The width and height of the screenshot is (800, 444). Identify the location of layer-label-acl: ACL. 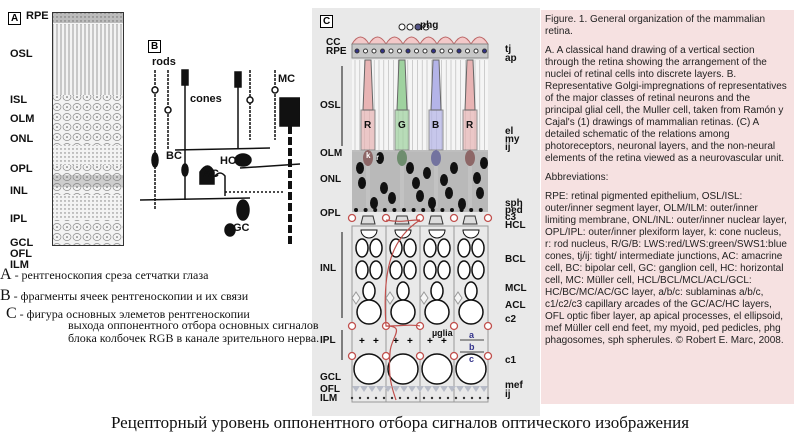
(515, 305).